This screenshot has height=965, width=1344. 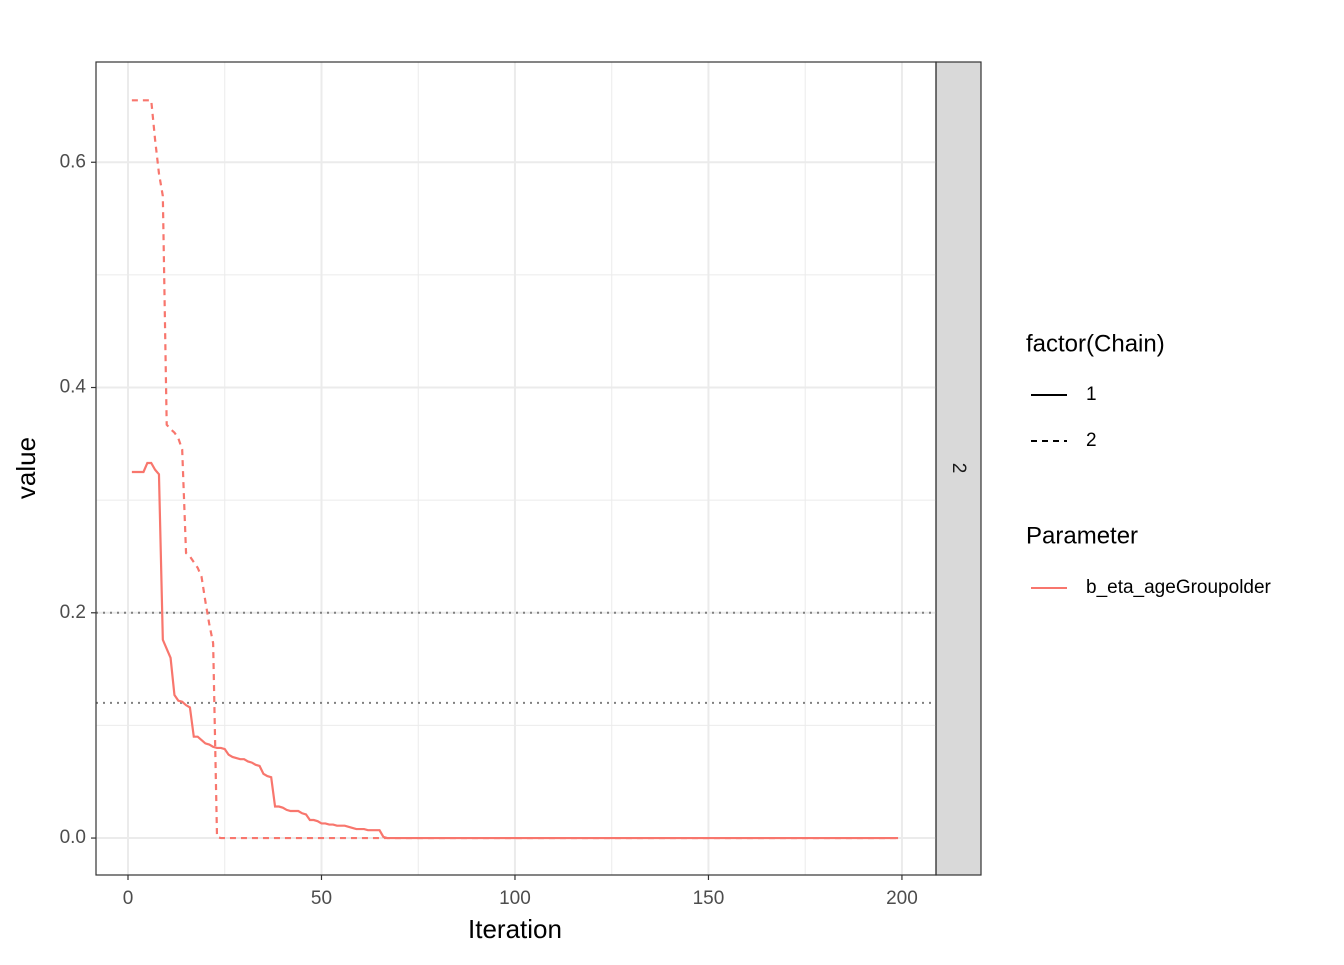 I want to click on facet-label: 2, so click(x=958, y=468).